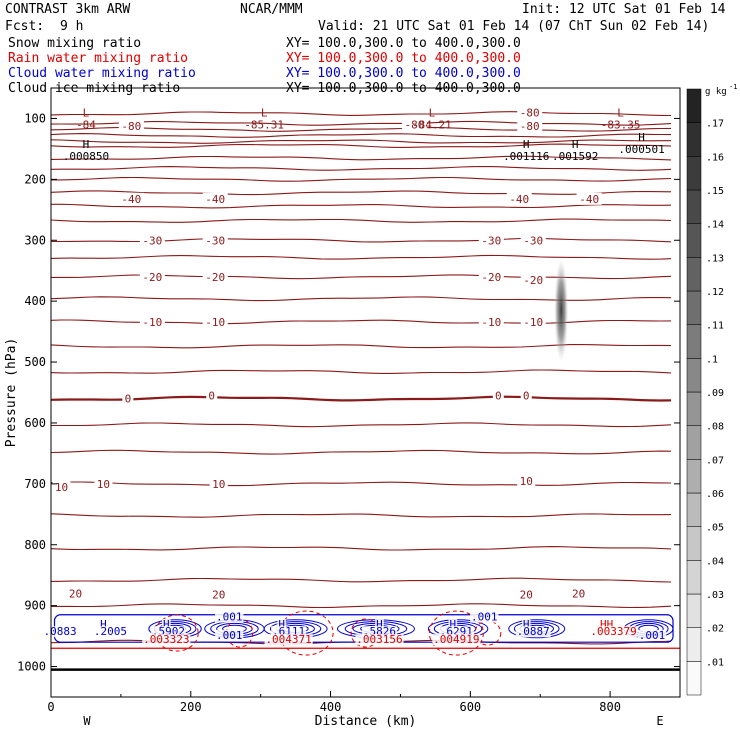  What do you see at coordinates (578, 593) in the screenshot?
I see `contour-label-31: 20` at bounding box center [578, 593].